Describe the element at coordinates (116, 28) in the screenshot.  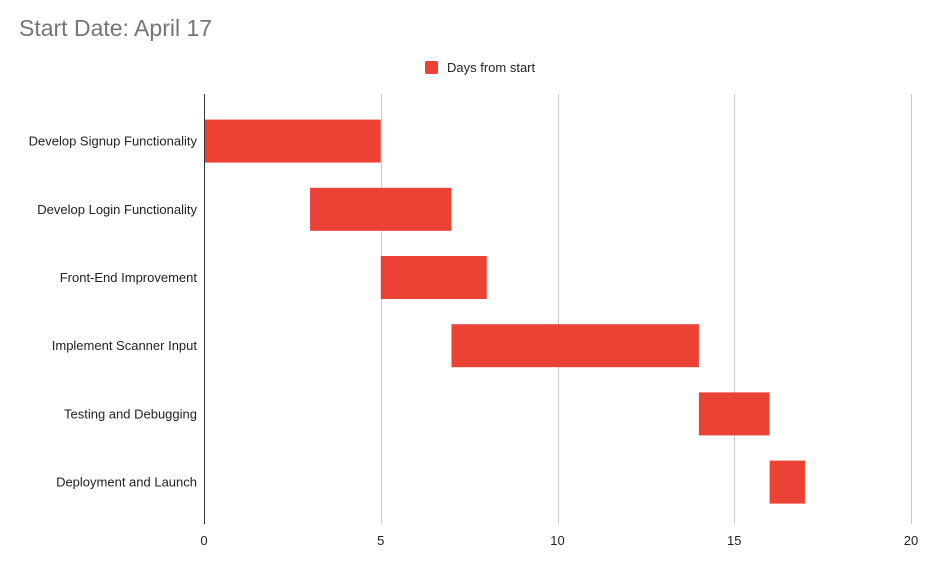
I see `chart-title: Start Date: April 17` at that location.